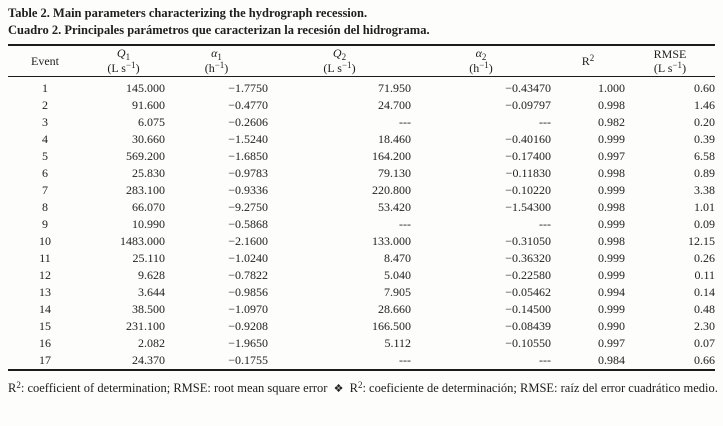  Describe the element at coordinates (704, 343) in the screenshot. I see `value-cell: 0.07` at that location.